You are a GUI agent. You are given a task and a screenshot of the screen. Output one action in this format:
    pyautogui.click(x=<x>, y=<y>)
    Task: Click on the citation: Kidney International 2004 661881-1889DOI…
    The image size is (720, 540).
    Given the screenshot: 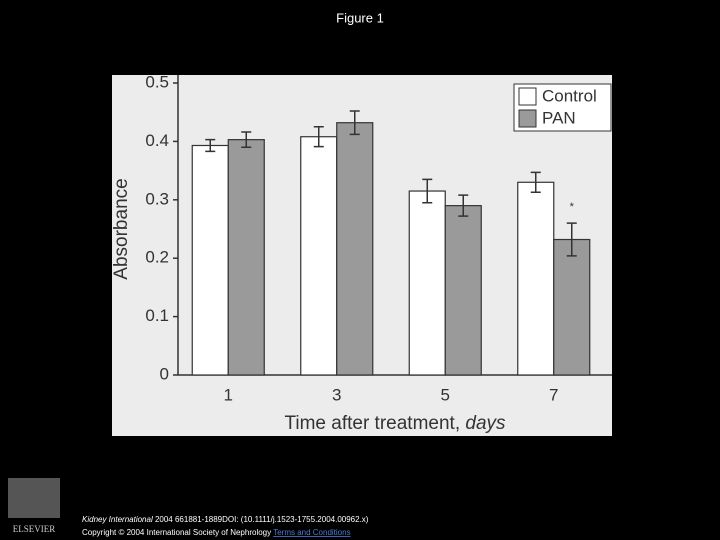 What is the action you would take?
    pyautogui.click(x=225, y=519)
    